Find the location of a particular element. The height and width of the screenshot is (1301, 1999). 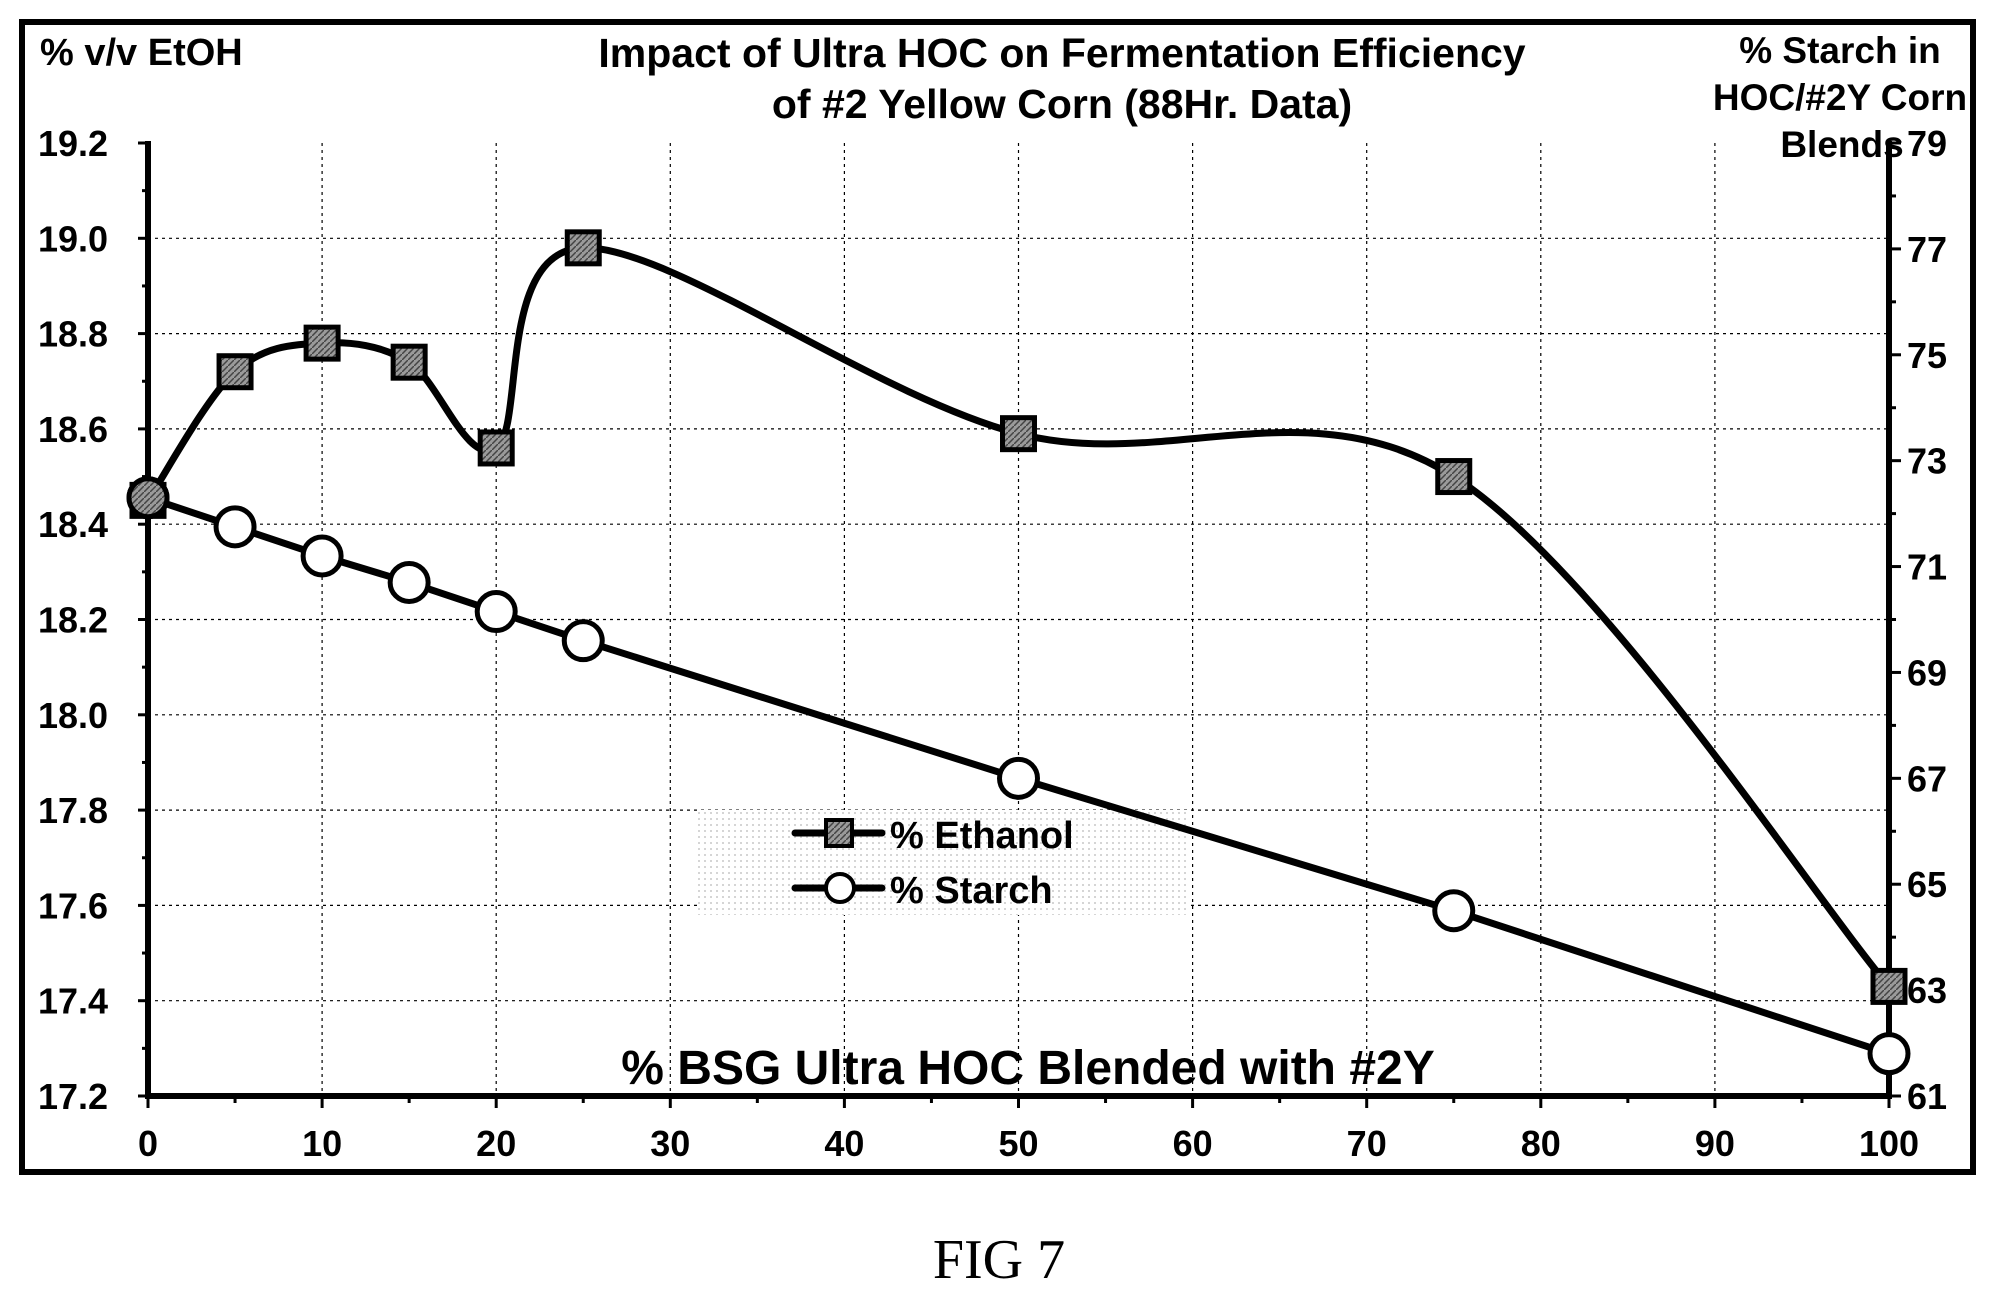

legend-starch-marker is located at coordinates (840, 888).